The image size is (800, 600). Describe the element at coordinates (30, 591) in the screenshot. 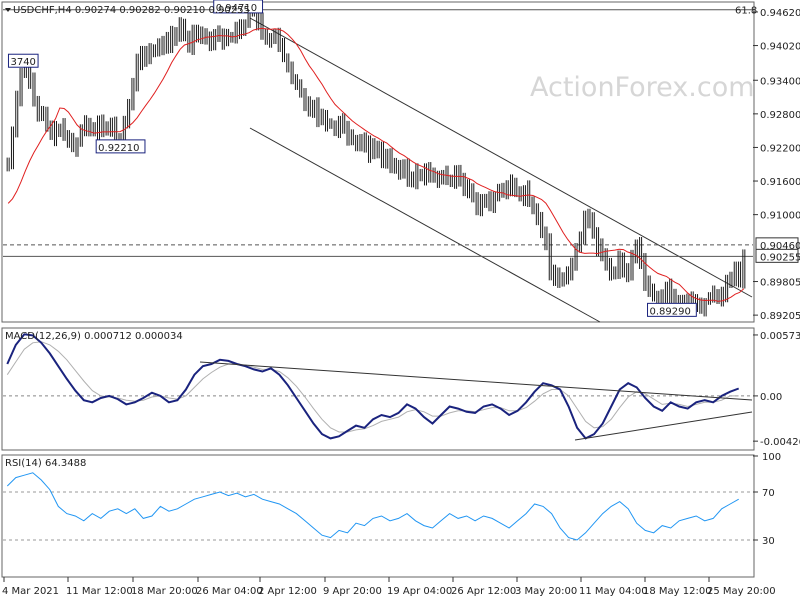

I see `x-tick-label: 4 Mar 2021` at that location.